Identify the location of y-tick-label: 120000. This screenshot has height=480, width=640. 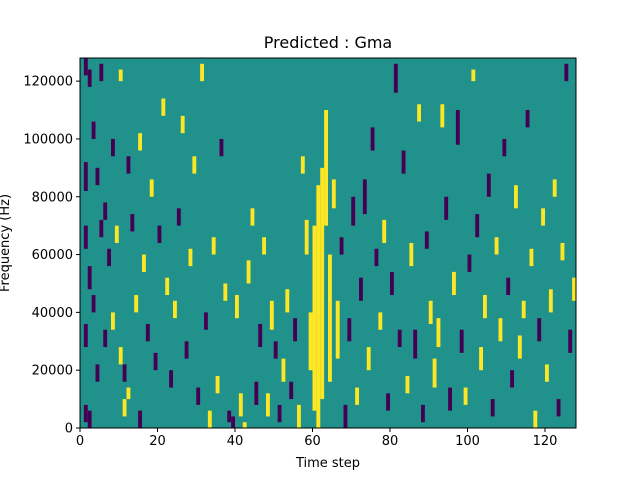
(48, 82).